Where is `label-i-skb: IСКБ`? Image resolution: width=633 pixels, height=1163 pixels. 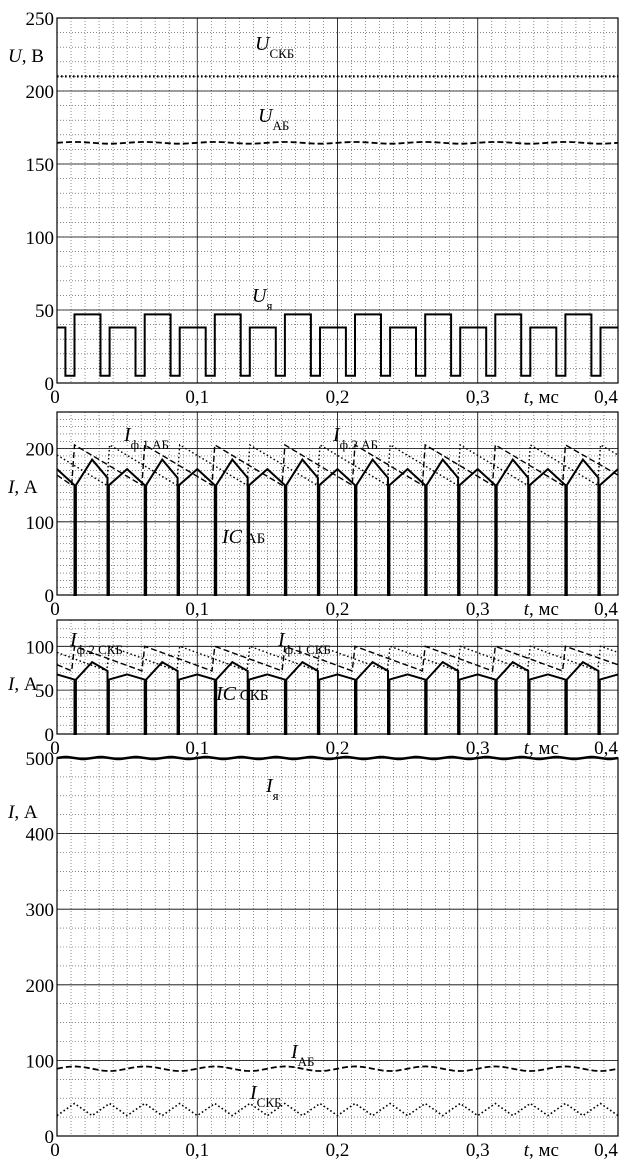 label-i-skb: IСКБ is located at coordinates (265, 1096).